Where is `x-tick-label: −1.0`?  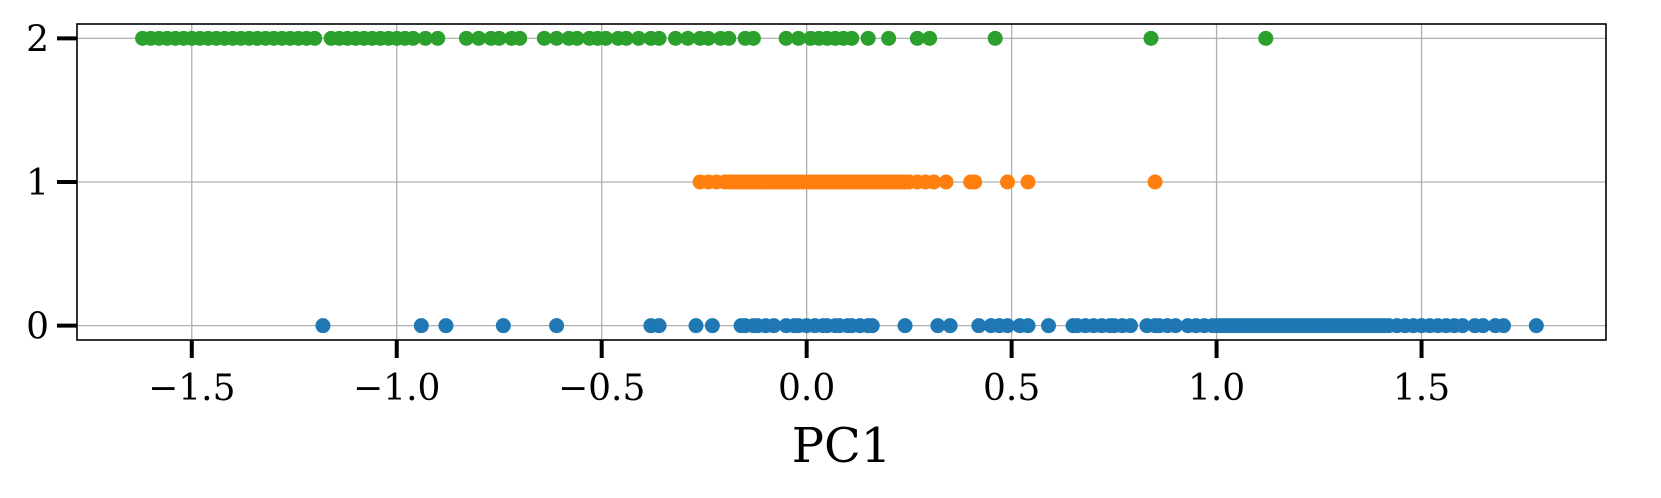 x-tick-label: −1.0 is located at coordinates (396, 388).